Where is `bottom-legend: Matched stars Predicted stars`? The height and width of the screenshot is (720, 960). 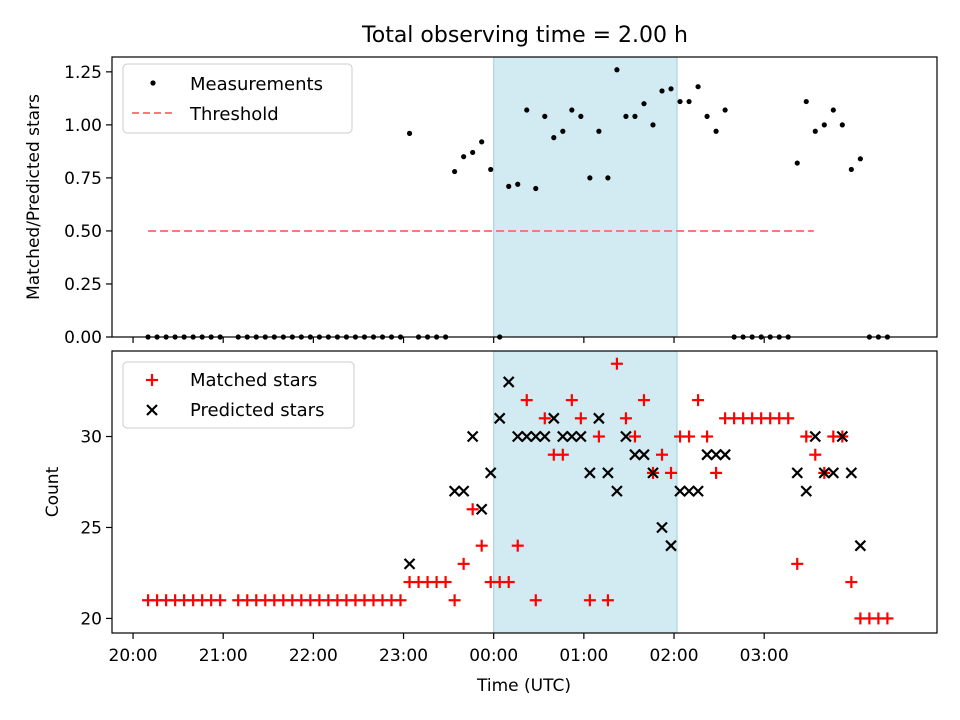 bottom-legend: Matched stars Predicted stars is located at coordinates (238, 395).